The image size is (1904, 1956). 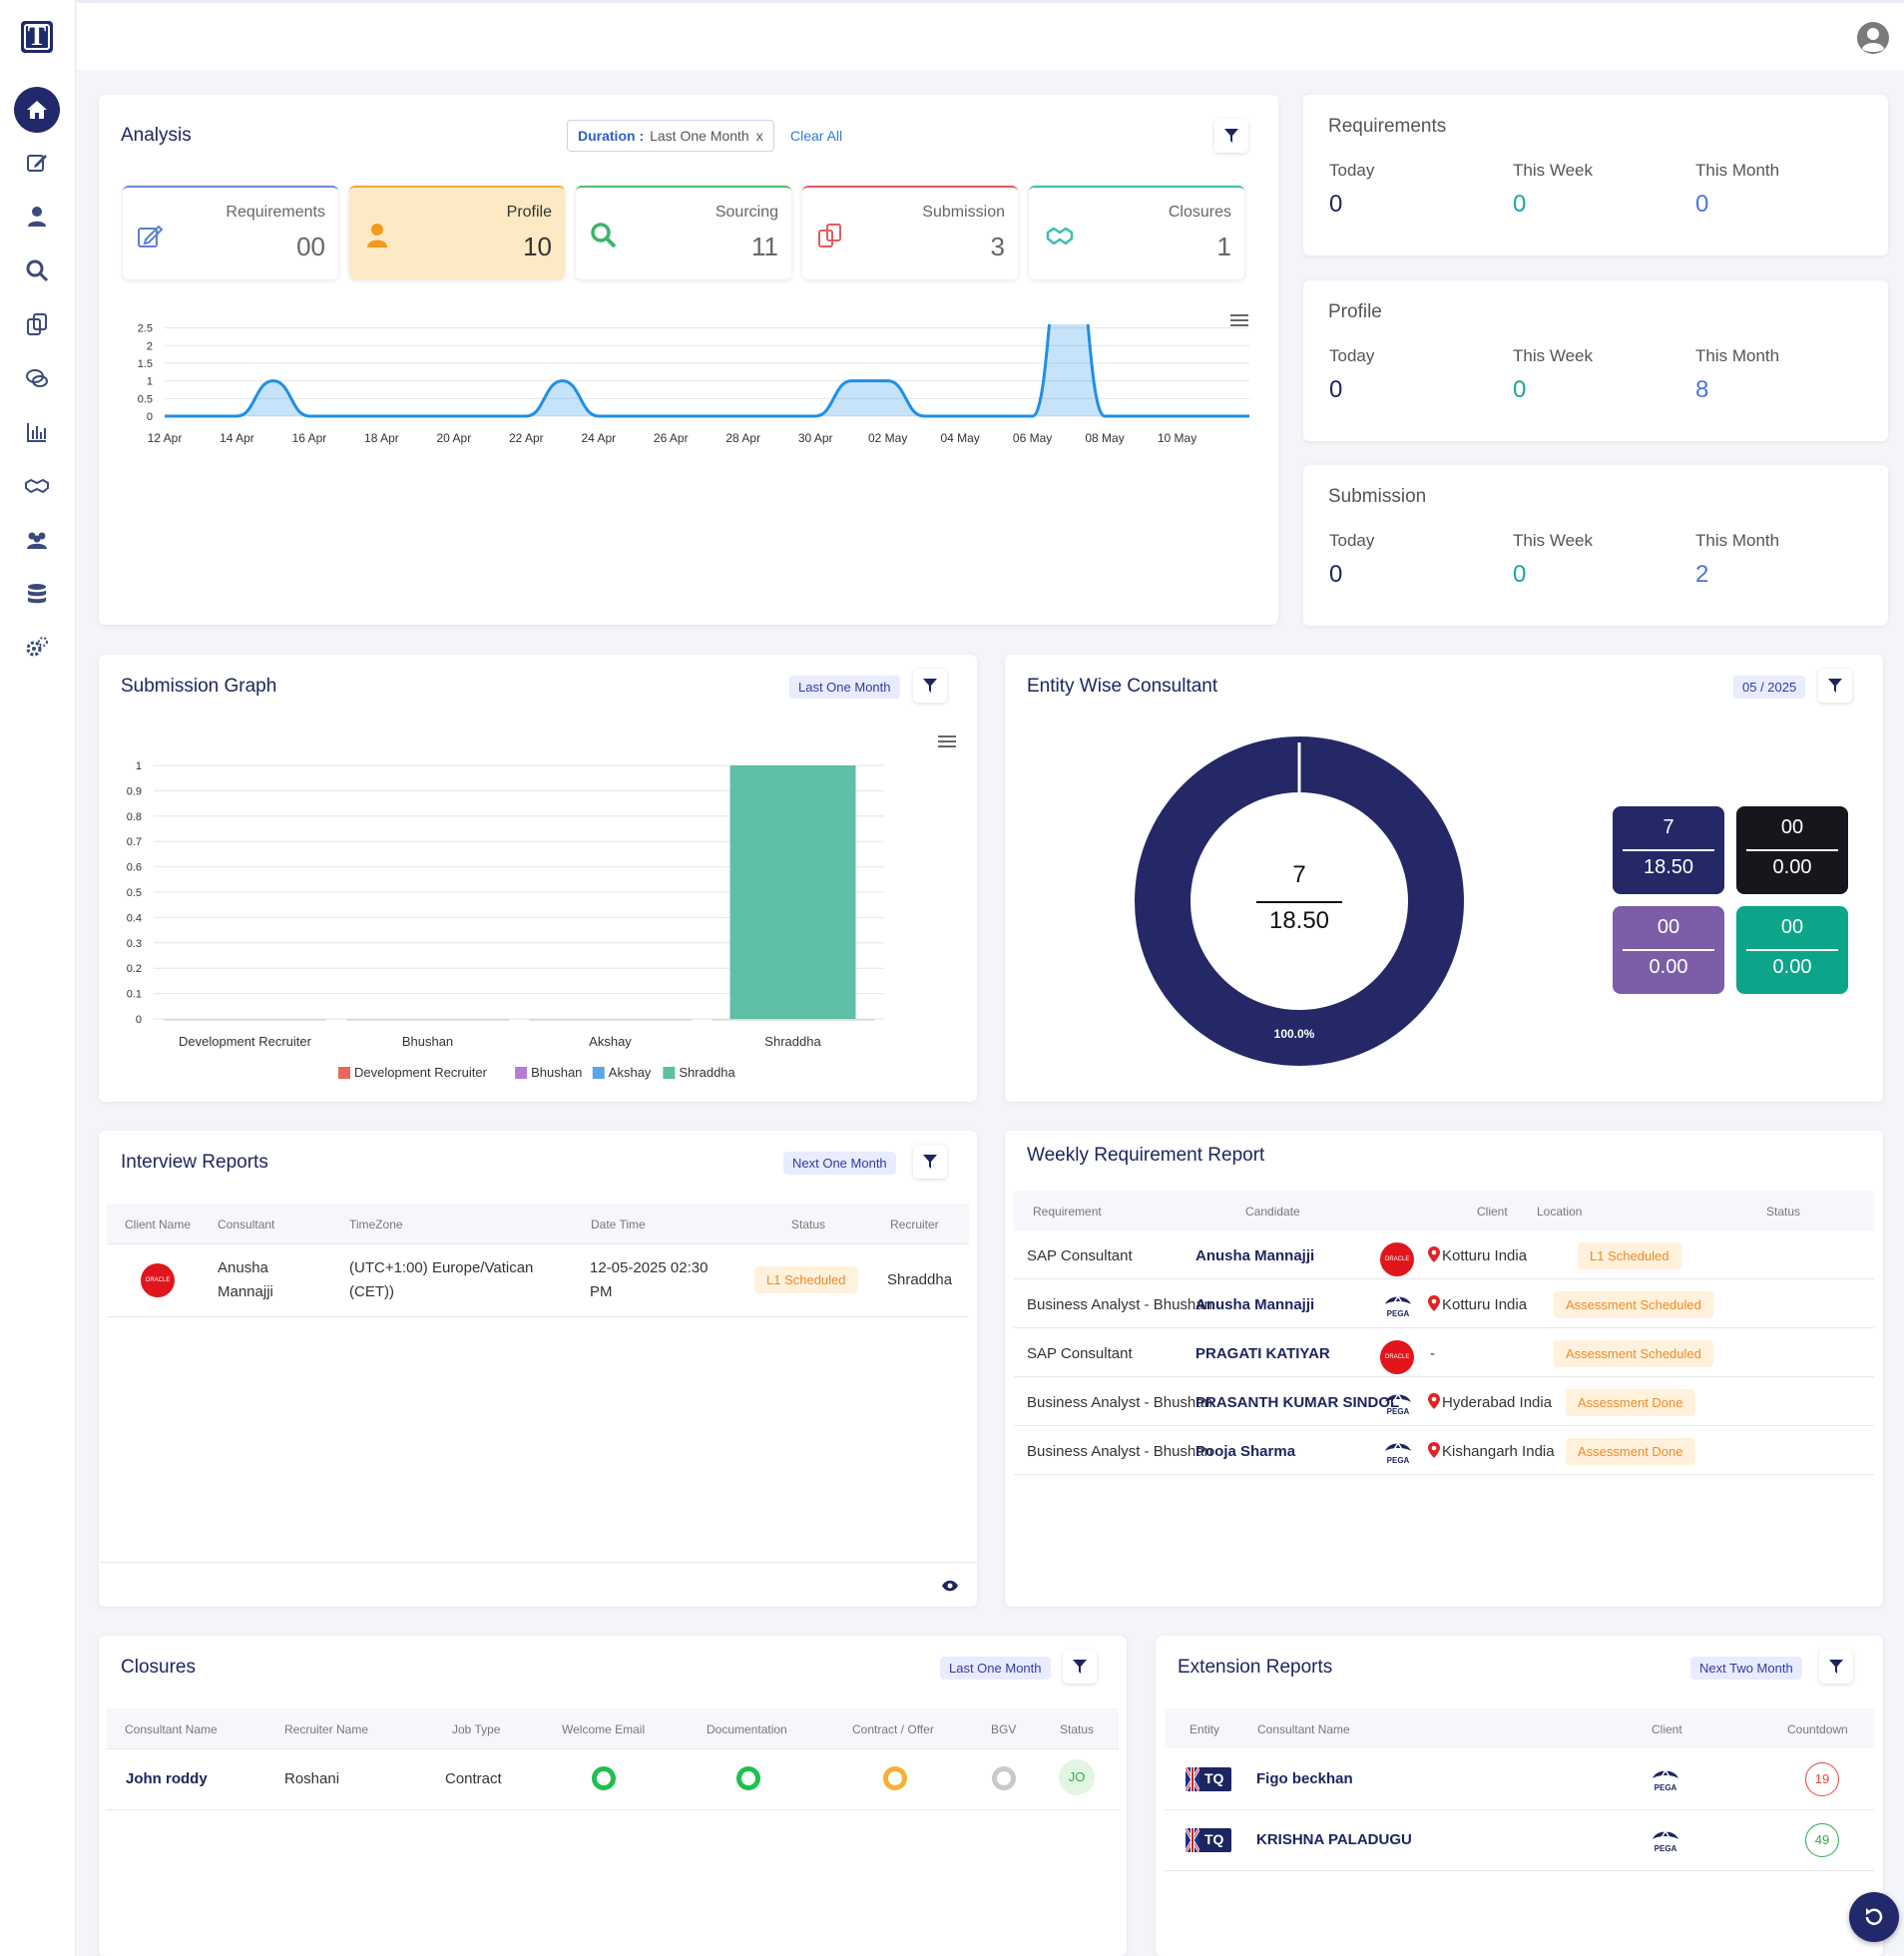 I want to click on legend-item: Development Recruiter, so click(x=413, y=1072).